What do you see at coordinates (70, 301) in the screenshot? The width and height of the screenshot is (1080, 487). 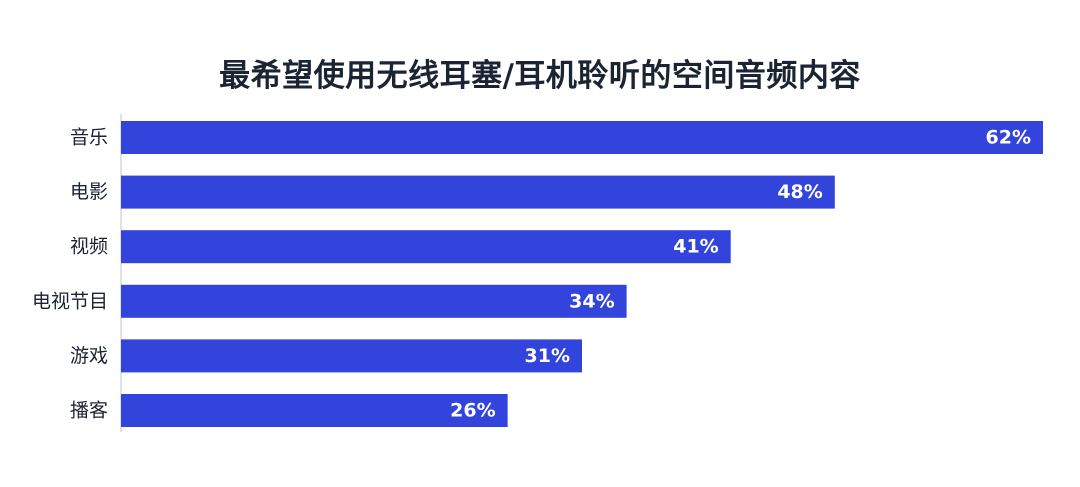 I see `category-label-3: 电视节目` at bounding box center [70, 301].